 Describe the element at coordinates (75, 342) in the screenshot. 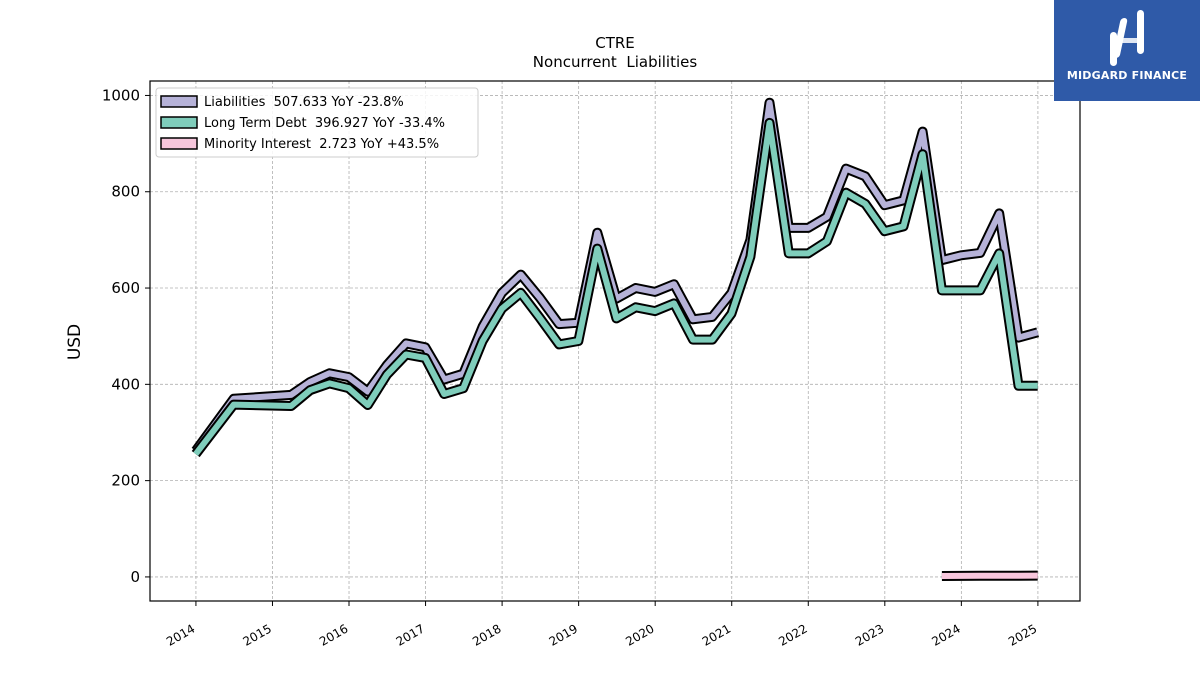

I see `y-axis-label: USD` at that location.